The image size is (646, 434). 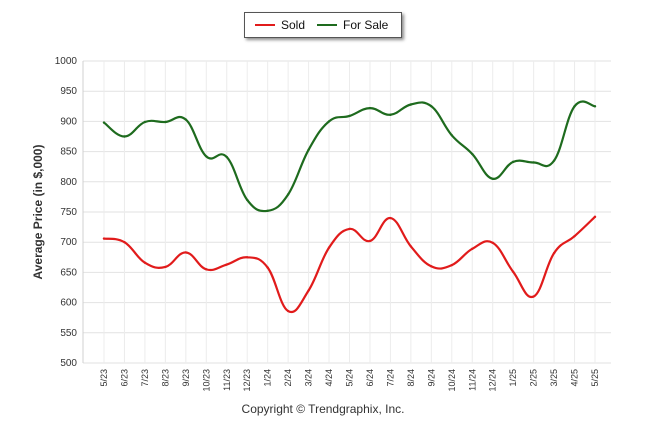 What do you see at coordinates (68, 242) in the screenshot?
I see `y-tick-label: 700` at bounding box center [68, 242].